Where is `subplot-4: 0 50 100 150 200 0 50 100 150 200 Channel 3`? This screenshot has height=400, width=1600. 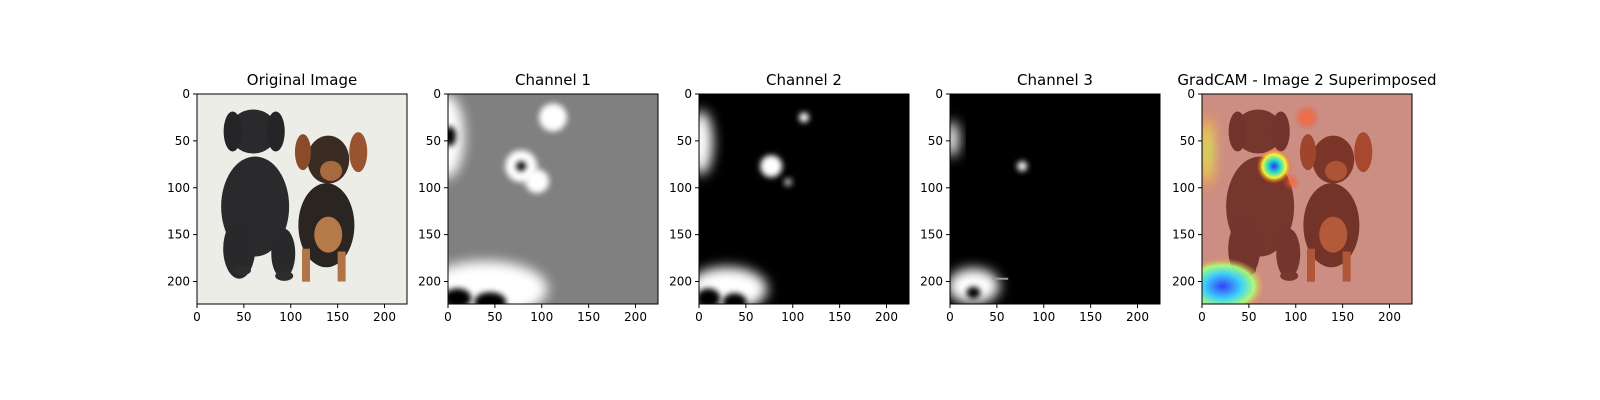
subplot-4: 0 50 100 150 200 0 50 100 150 200 Channel 3 is located at coordinates (1040, 197).